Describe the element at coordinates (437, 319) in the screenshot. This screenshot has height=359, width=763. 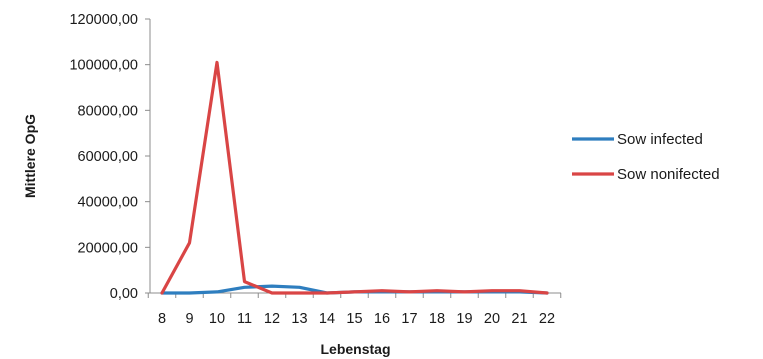
I see `x-tick-label: 18` at that location.